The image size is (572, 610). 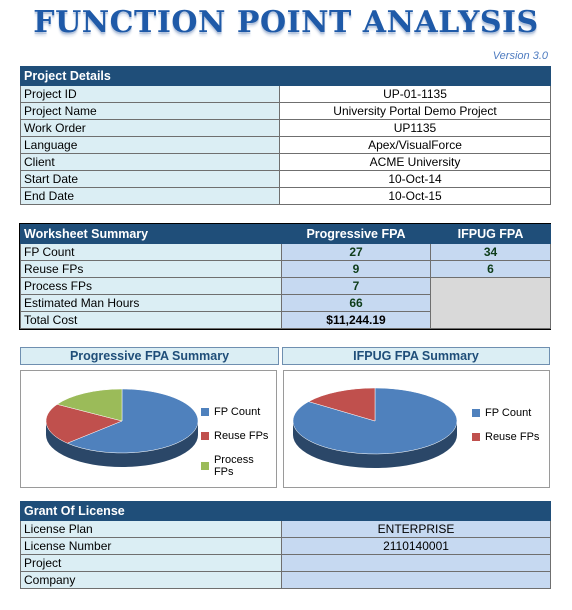 What do you see at coordinates (356, 286) in the screenshot?
I see `process-fps-progressive: 7` at bounding box center [356, 286].